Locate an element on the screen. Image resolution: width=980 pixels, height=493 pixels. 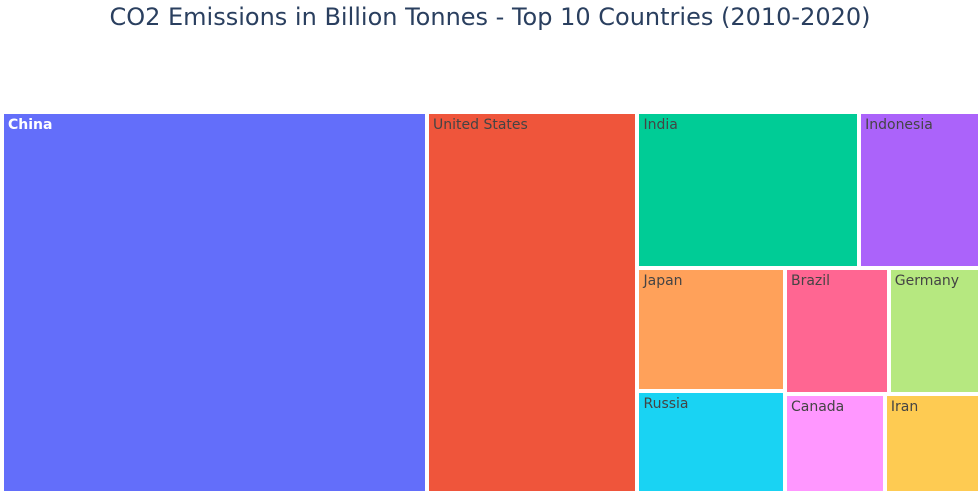
treemap-tile-iran: Iran is located at coordinates (932, 443).